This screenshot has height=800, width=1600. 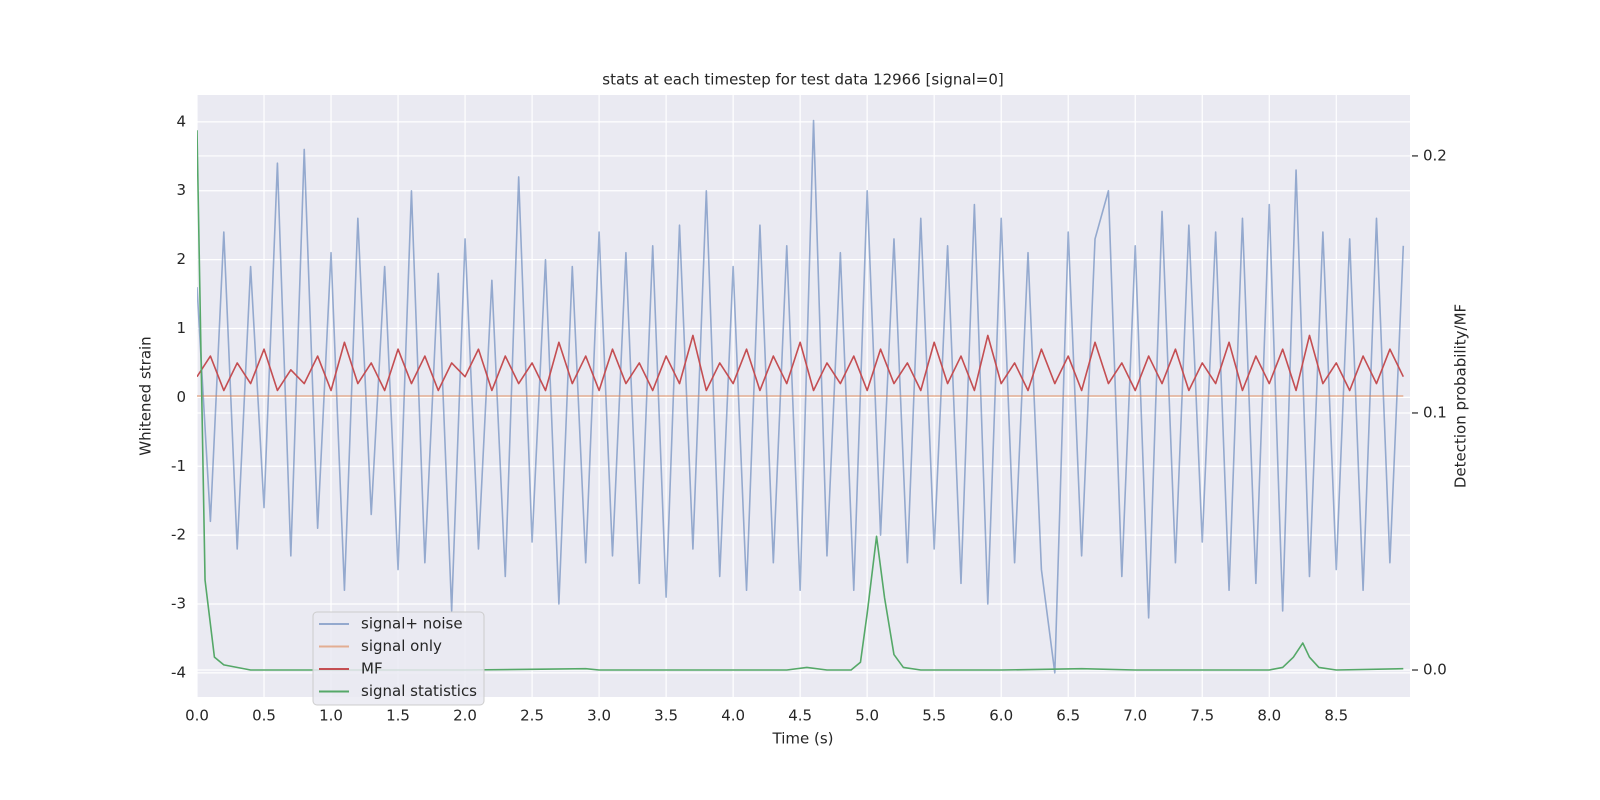 What do you see at coordinates (1269, 716) in the screenshot?
I see `x-tick-label: 8.0` at bounding box center [1269, 716].